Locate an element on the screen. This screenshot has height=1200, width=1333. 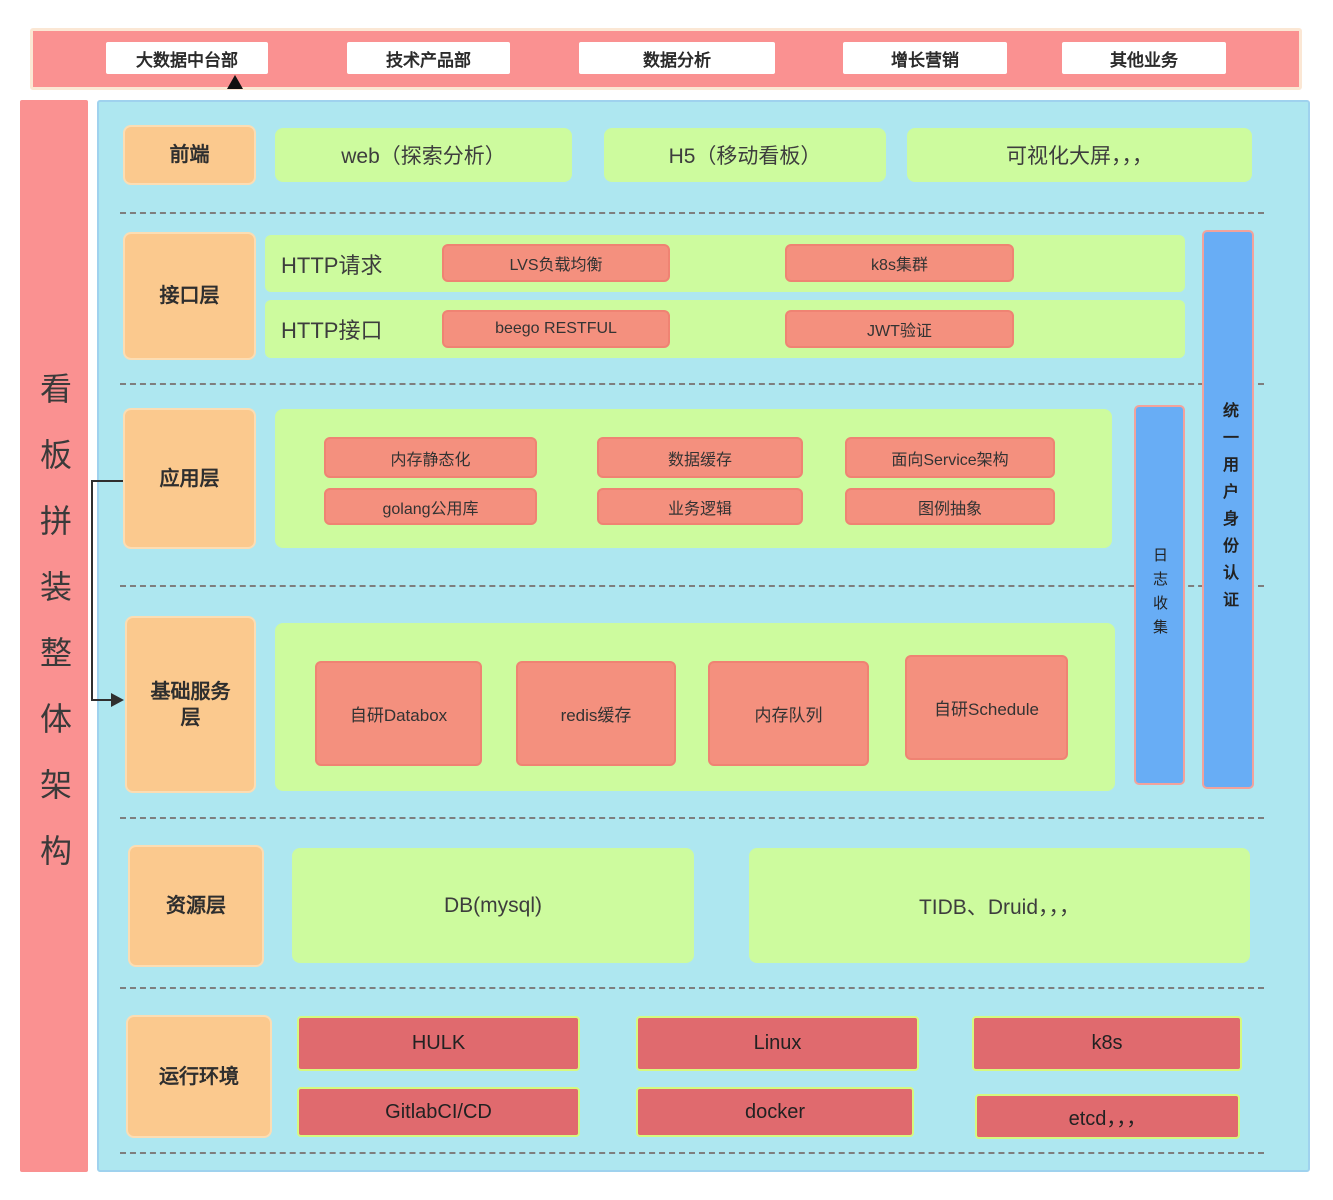
diagram-title: 看板拼装整体架构 is located at coordinates (54, 636).